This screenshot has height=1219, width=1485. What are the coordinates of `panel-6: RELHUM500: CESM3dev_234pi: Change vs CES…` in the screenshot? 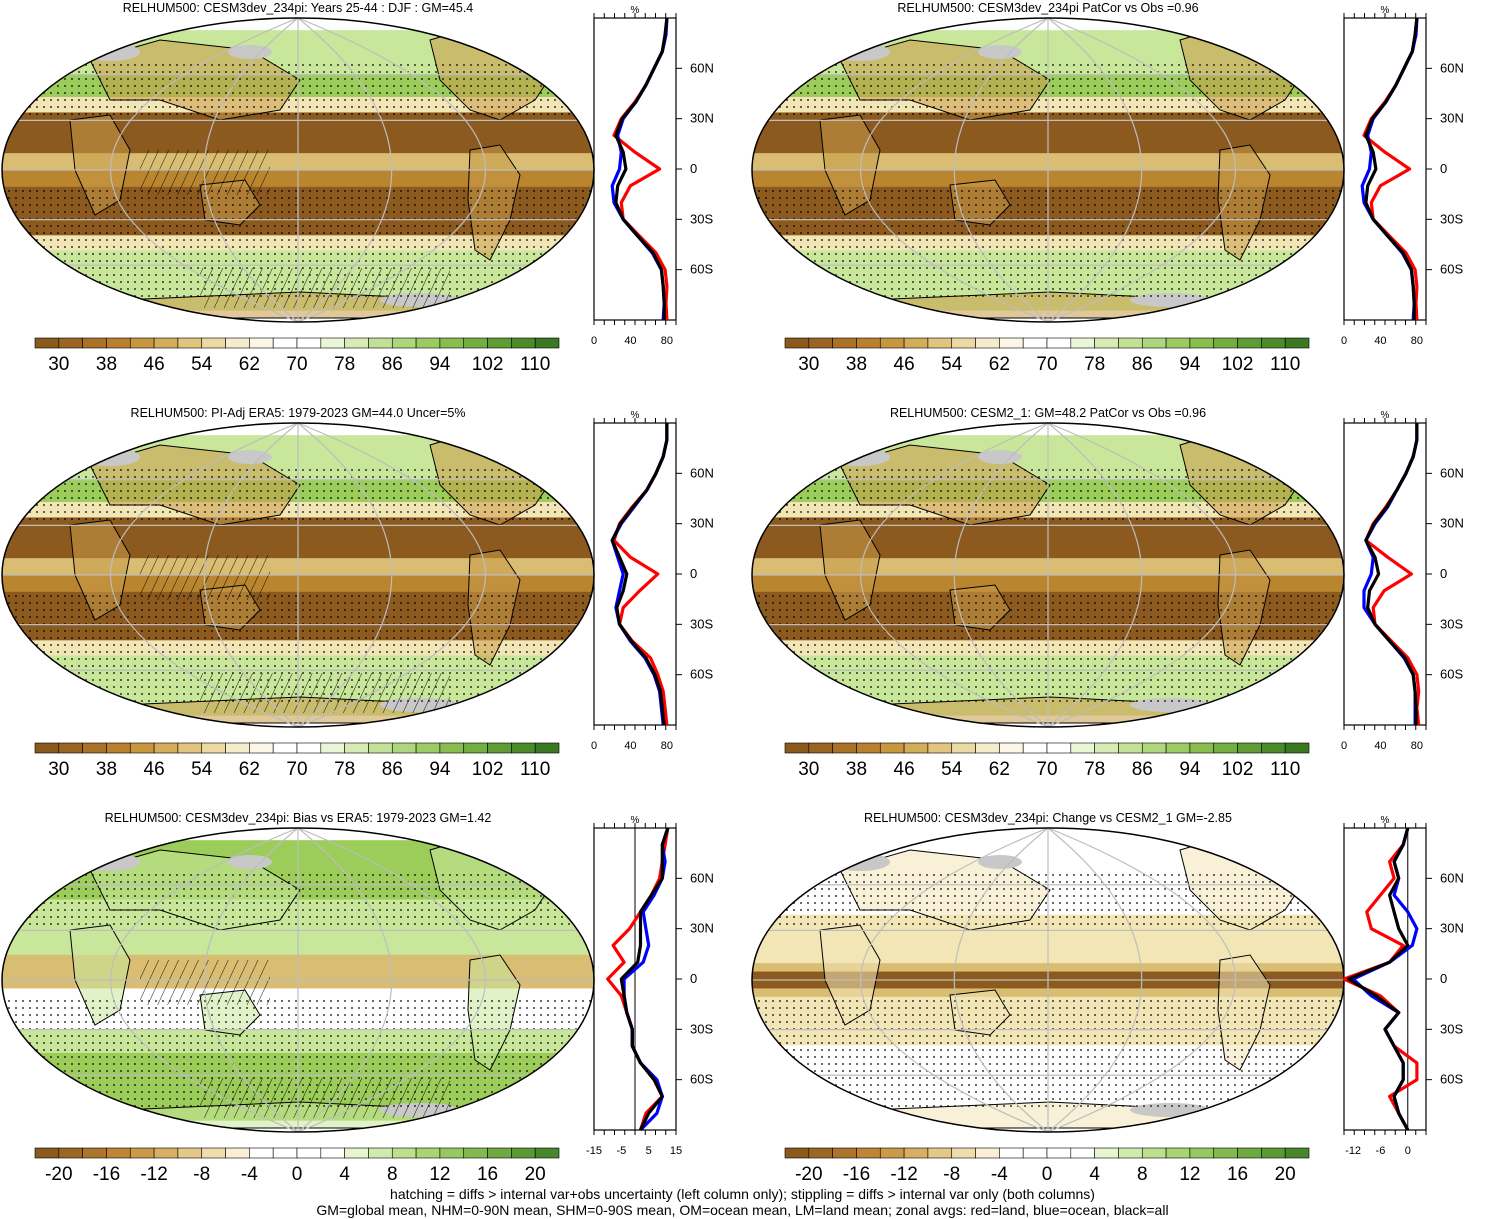 It's located at (1107, 998).